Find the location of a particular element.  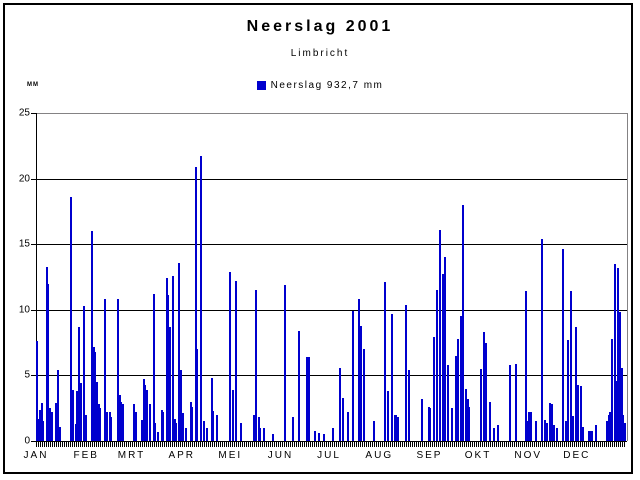

x-tick-label-okt: OKT is located at coordinates (478, 455).